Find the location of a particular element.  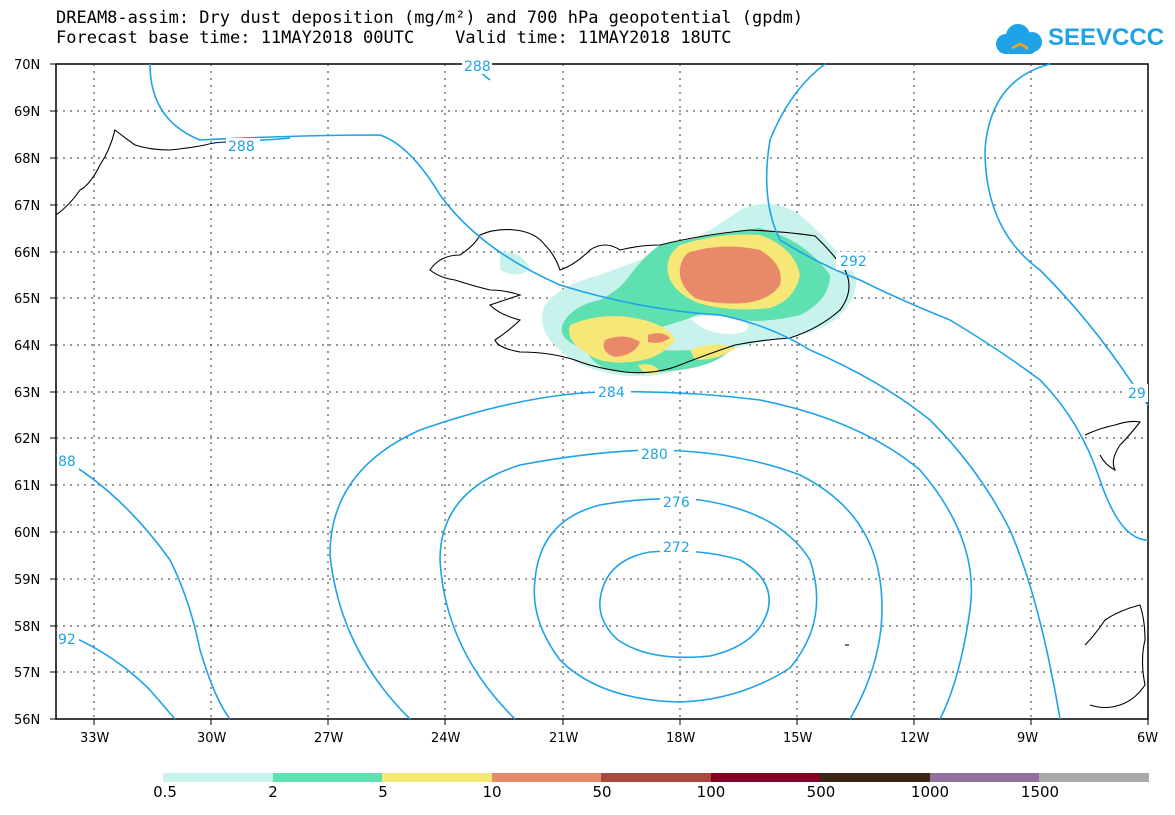

longitude-labels: 33W 30W 27W 24W 21W 18W 15W 12W 9W 6W is located at coordinates (619, 738).